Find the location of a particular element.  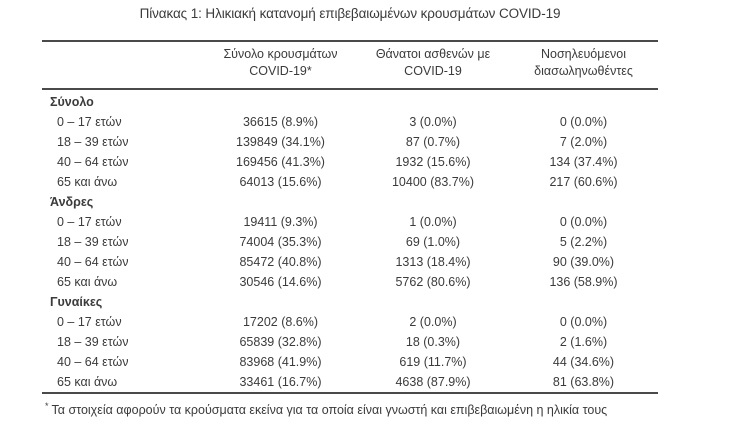

cases-value: 19411 (9.3%) is located at coordinates (280, 222).